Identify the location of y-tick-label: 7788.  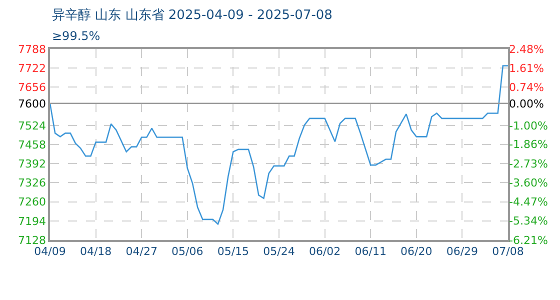
(32, 49).